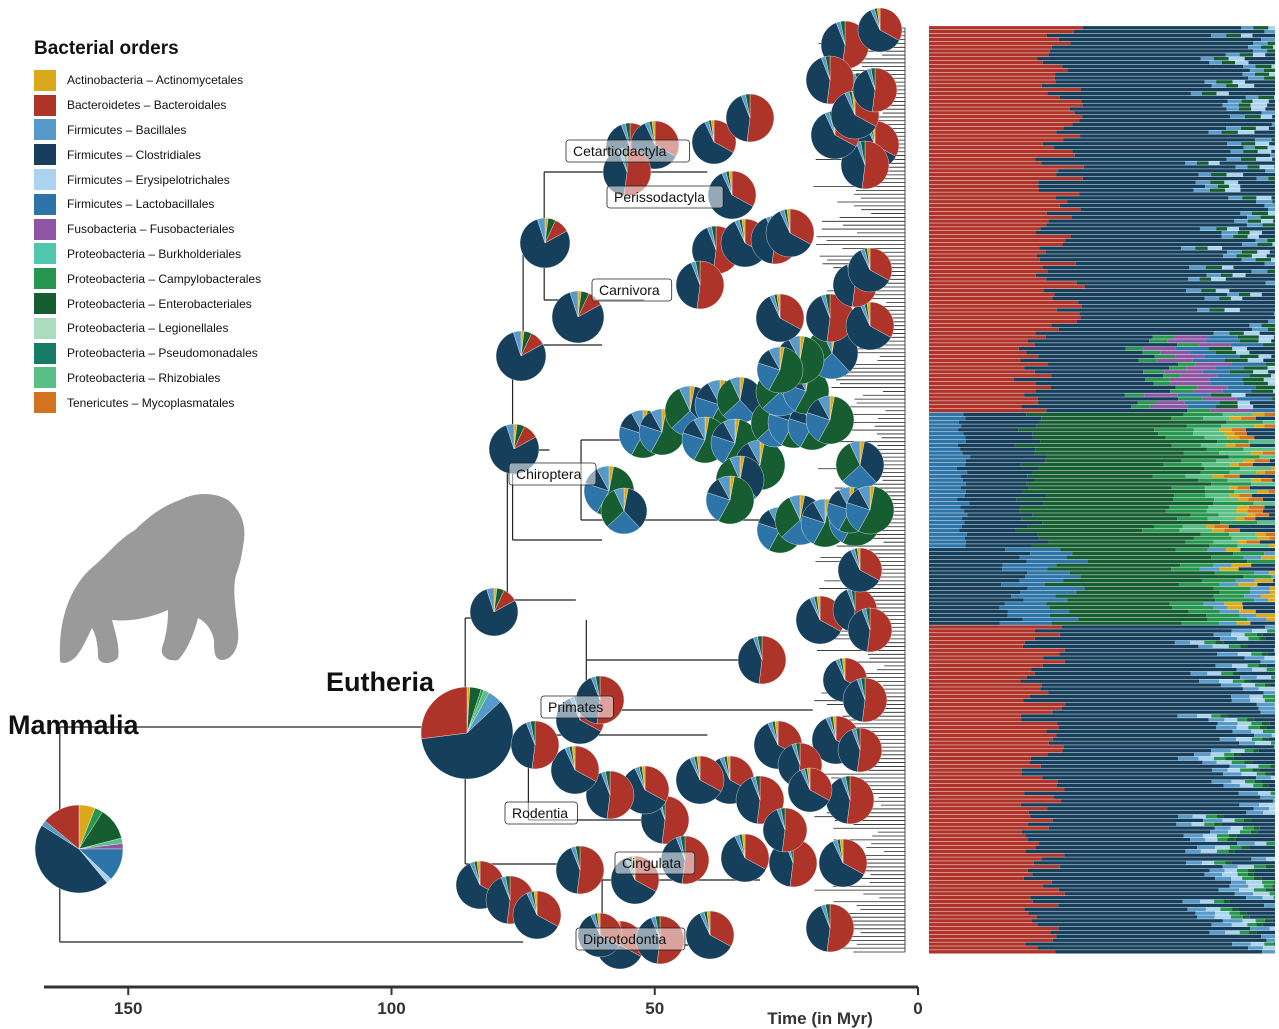 The width and height of the screenshot is (1279, 1029). Describe the element at coordinates (540, 813) in the screenshot. I see `clade-label: Rodentia` at that location.